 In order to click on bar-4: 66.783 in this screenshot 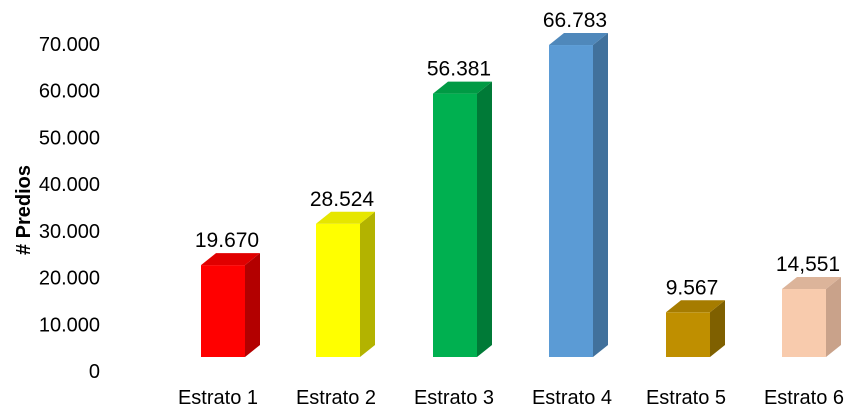, I will do `click(575, 183)`.